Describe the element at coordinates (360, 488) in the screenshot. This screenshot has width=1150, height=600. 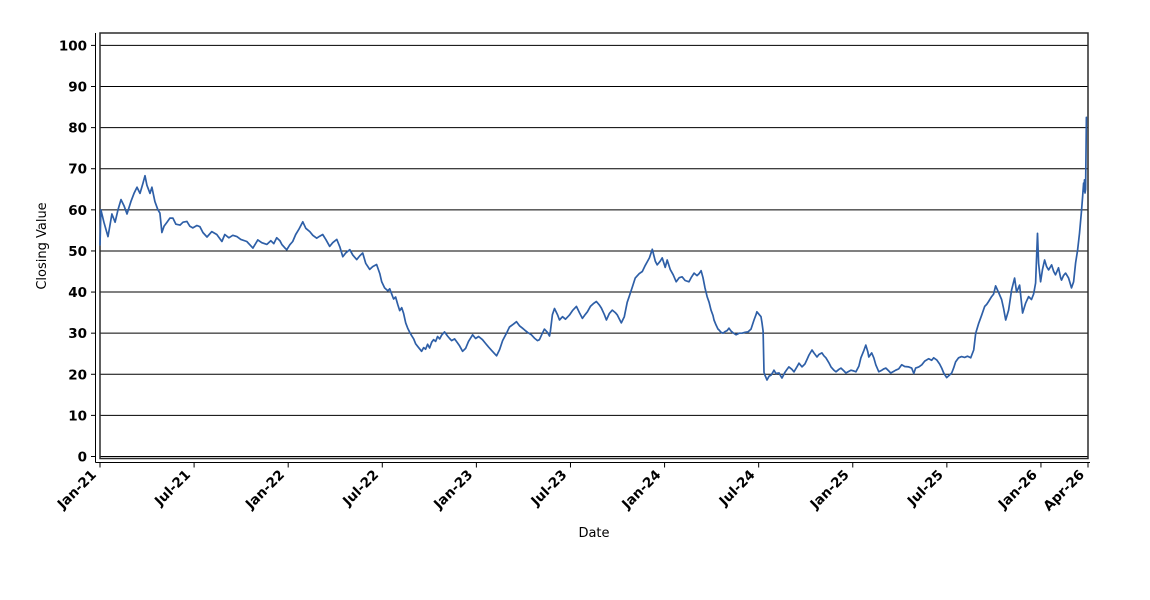
I see `x-tick-label: Jul-22` at that location.